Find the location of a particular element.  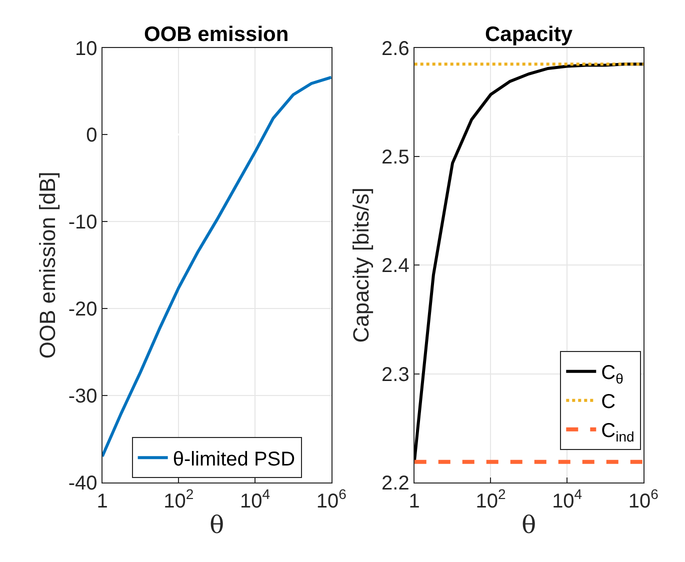

y-tick-label: 2.3 is located at coordinates (396, 375).